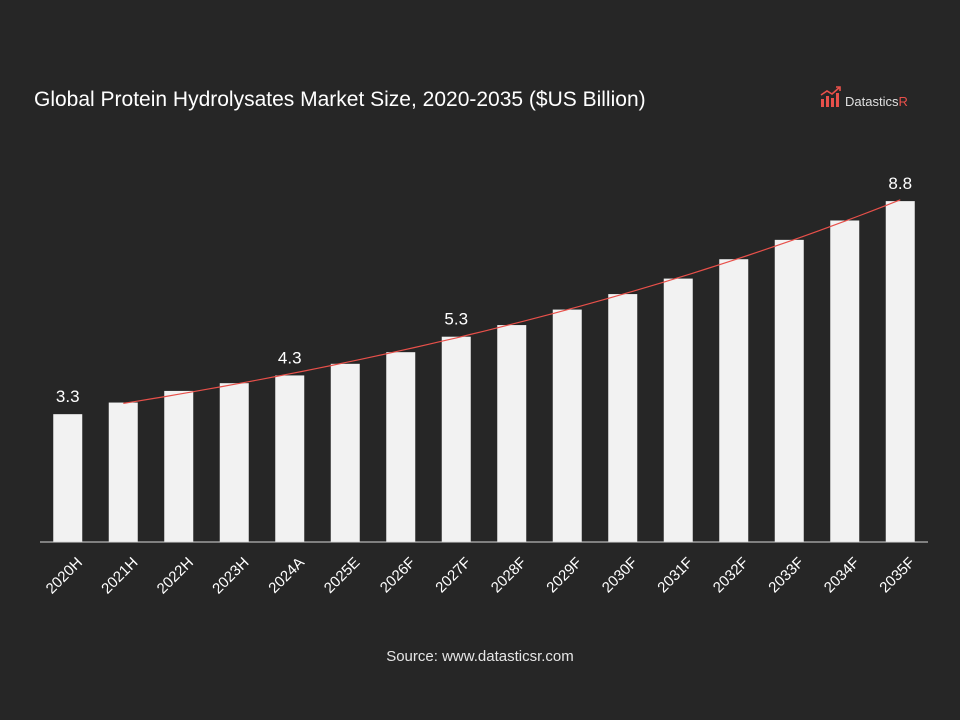 The image size is (960, 720). Describe the element at coordinates (731, 575) in the screenshot. I see `x-tick-label: 2032F` at that location.